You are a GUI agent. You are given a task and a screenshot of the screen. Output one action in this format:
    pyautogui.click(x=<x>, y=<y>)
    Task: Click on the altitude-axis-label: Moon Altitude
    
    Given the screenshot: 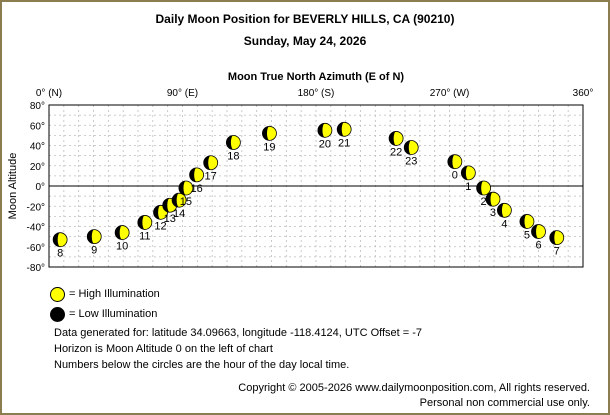 What is the action you would take?
    pyautogui.click(x=13, y=186)
    